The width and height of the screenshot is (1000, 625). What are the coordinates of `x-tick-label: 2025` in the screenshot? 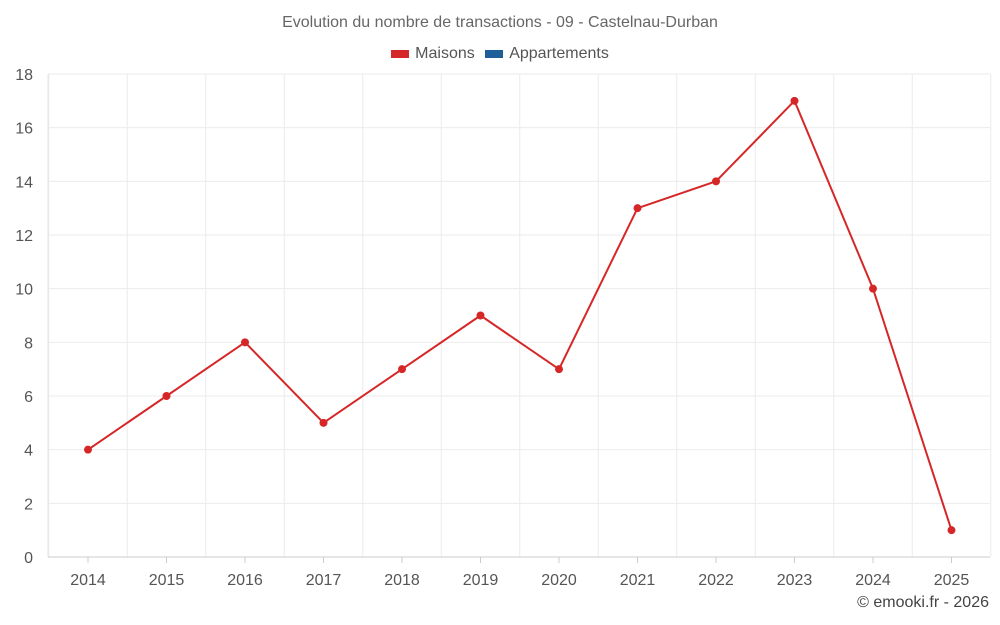 It's located at (952, 580).